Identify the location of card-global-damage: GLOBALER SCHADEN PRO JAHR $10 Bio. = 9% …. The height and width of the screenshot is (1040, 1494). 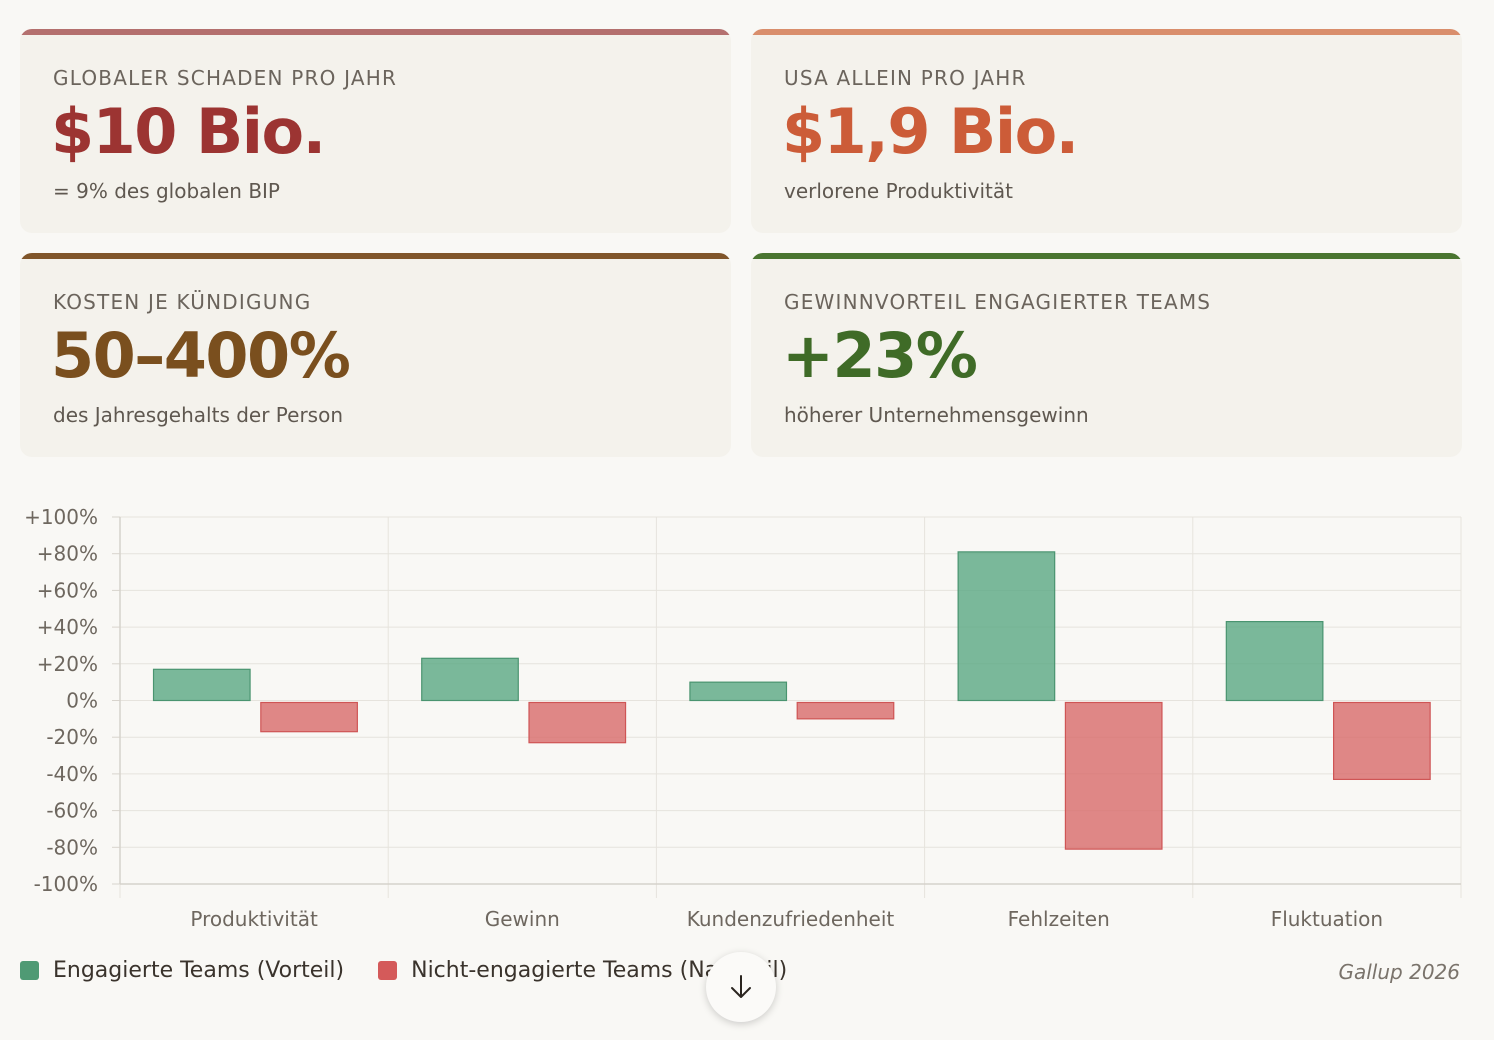
(375, 131).